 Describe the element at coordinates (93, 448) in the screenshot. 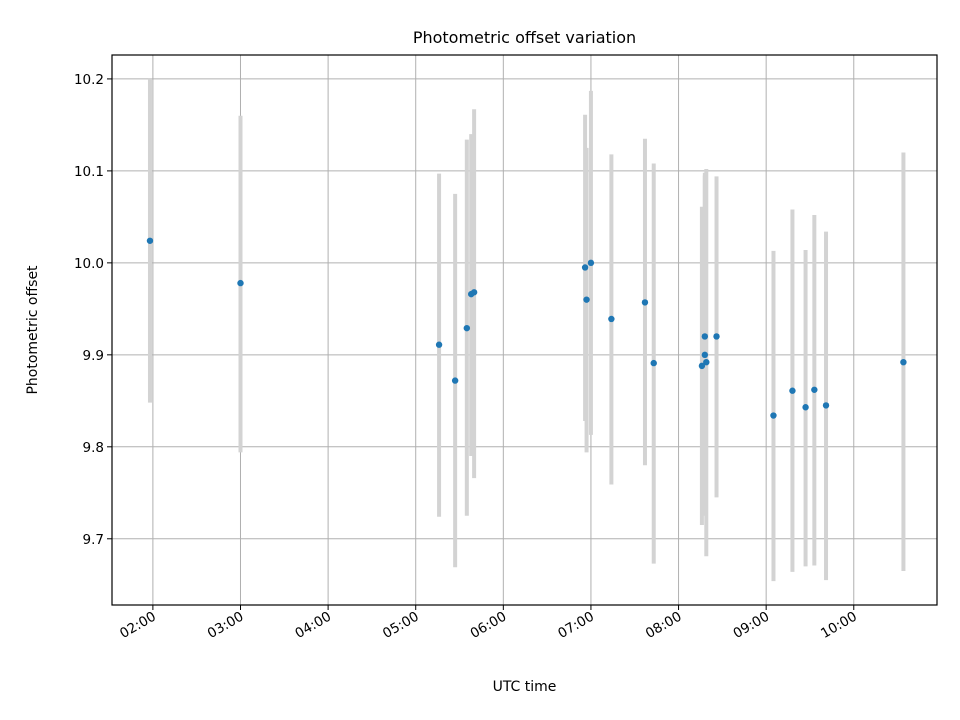

I see `y-tick-label: 9.8` at that location.